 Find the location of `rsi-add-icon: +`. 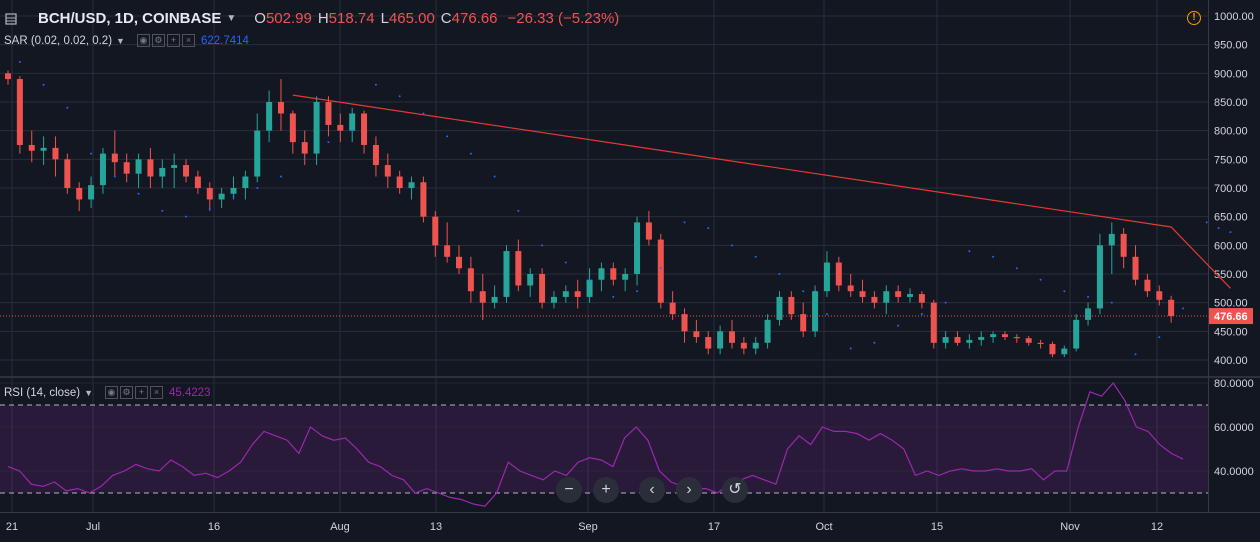

rsi-add-icon: + is located at coordinates (141, 392).